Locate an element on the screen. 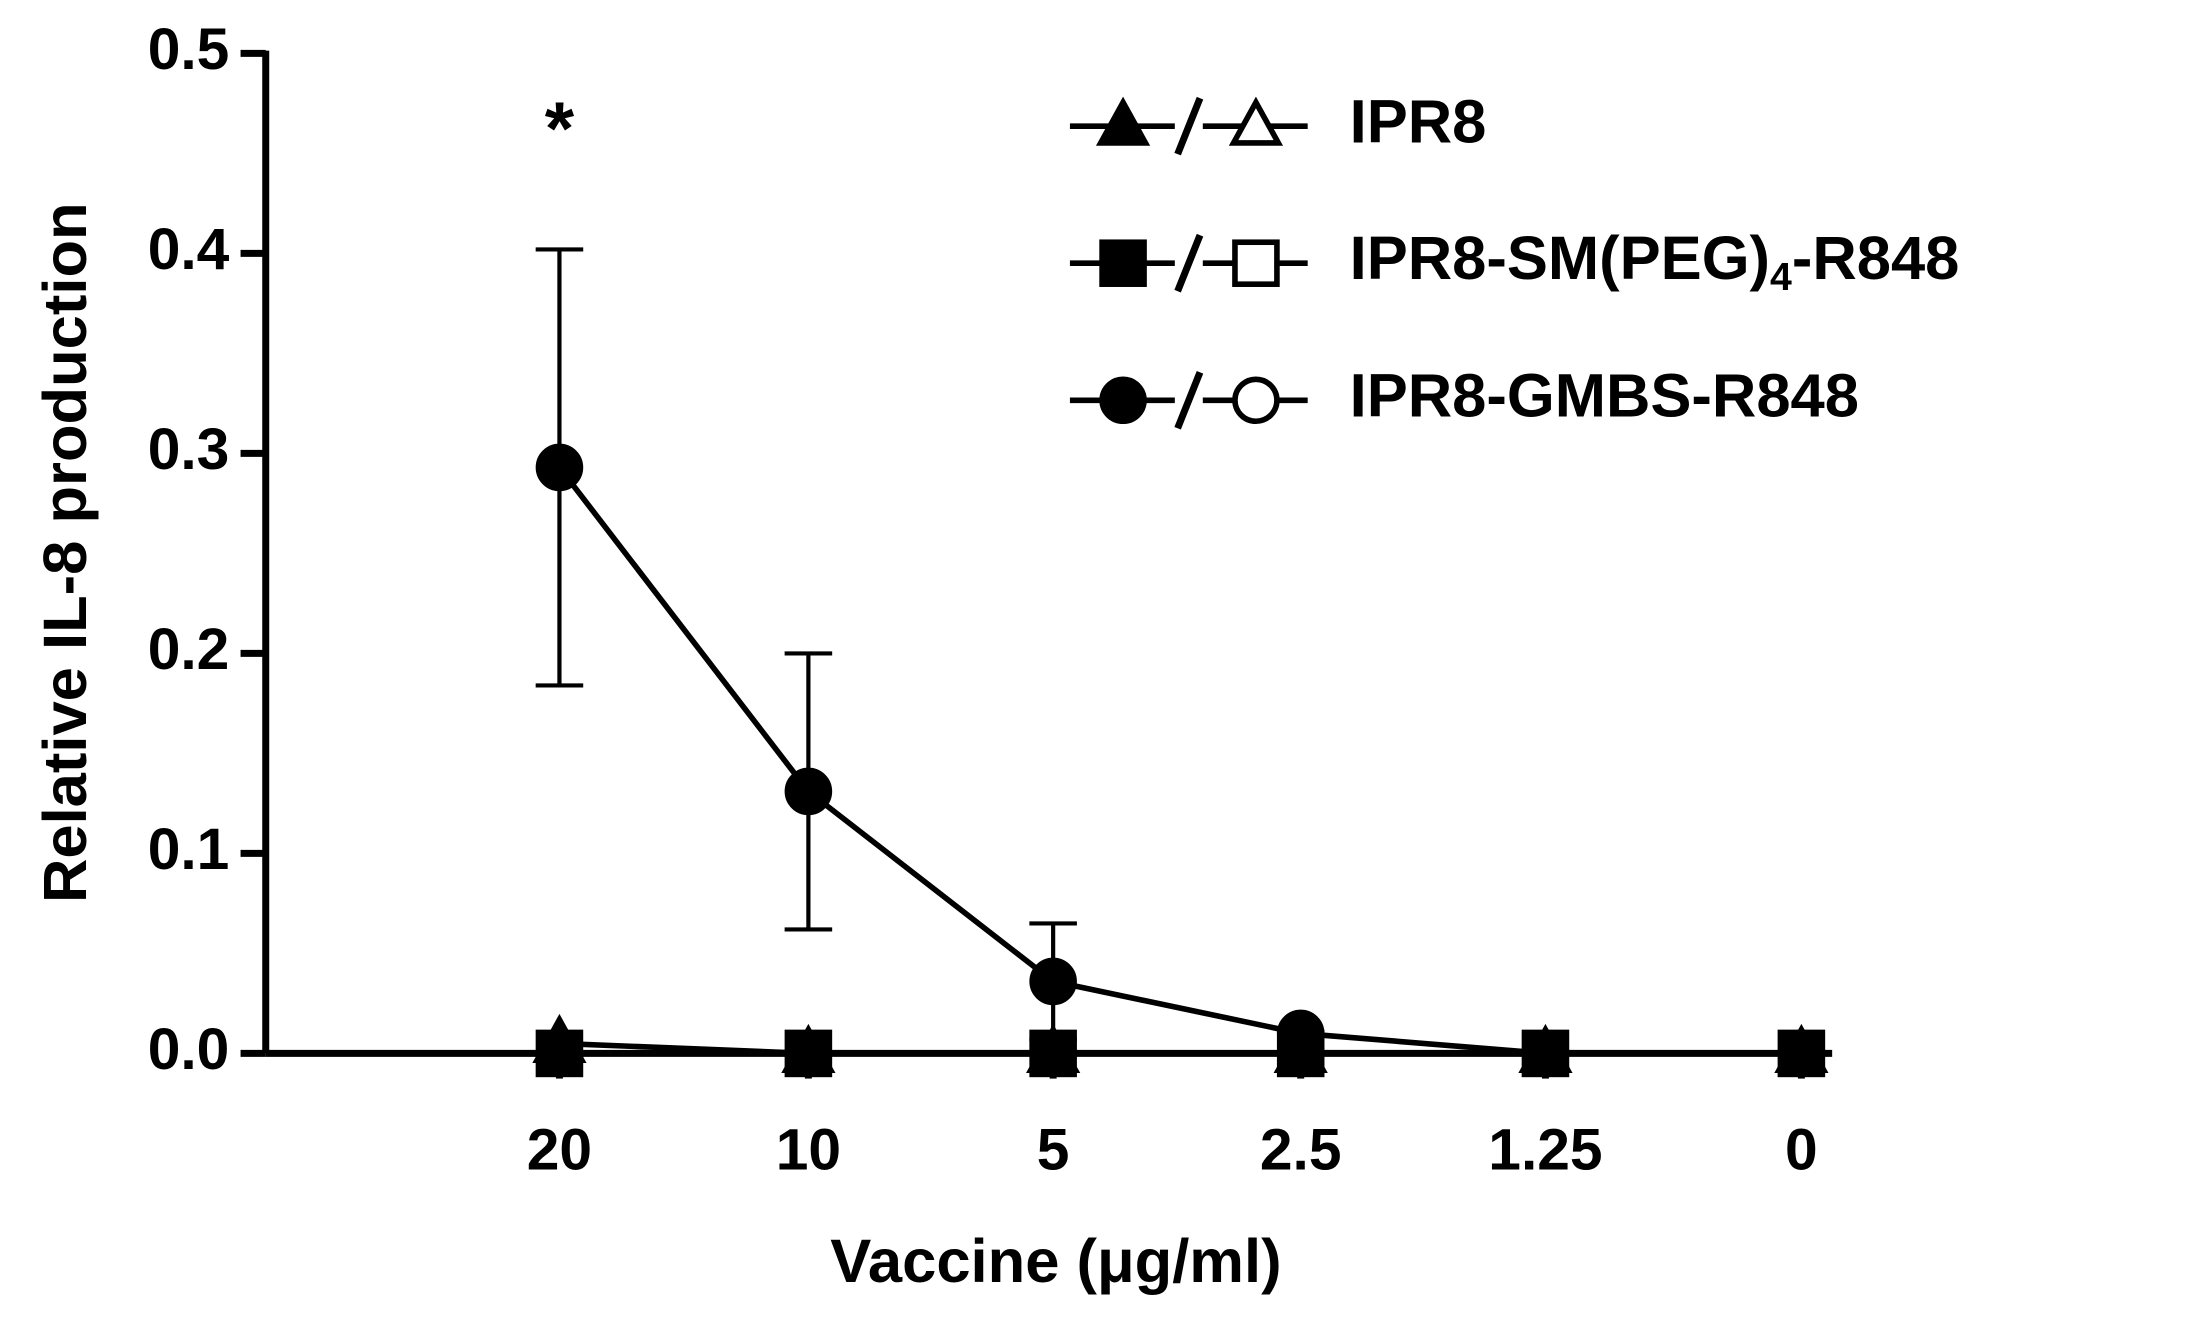  legend-label: IPR8 is located at coordinates (1418, 121).